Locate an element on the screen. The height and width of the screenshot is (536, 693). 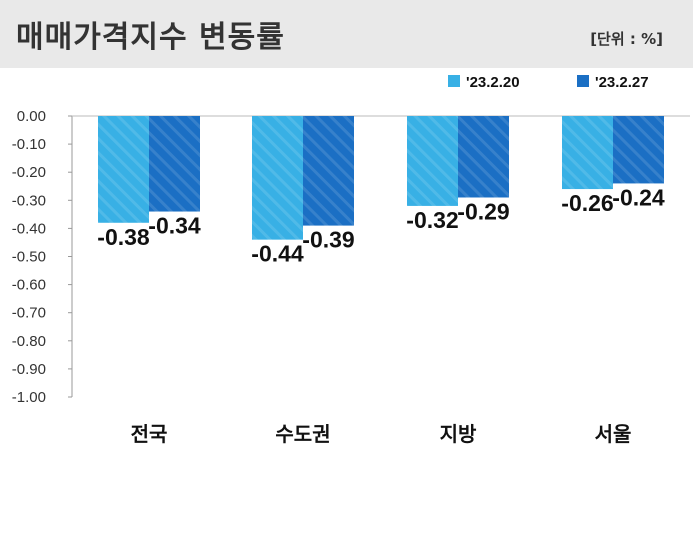
unit-label: [단위 : %] is located at coordinates (626, 39).